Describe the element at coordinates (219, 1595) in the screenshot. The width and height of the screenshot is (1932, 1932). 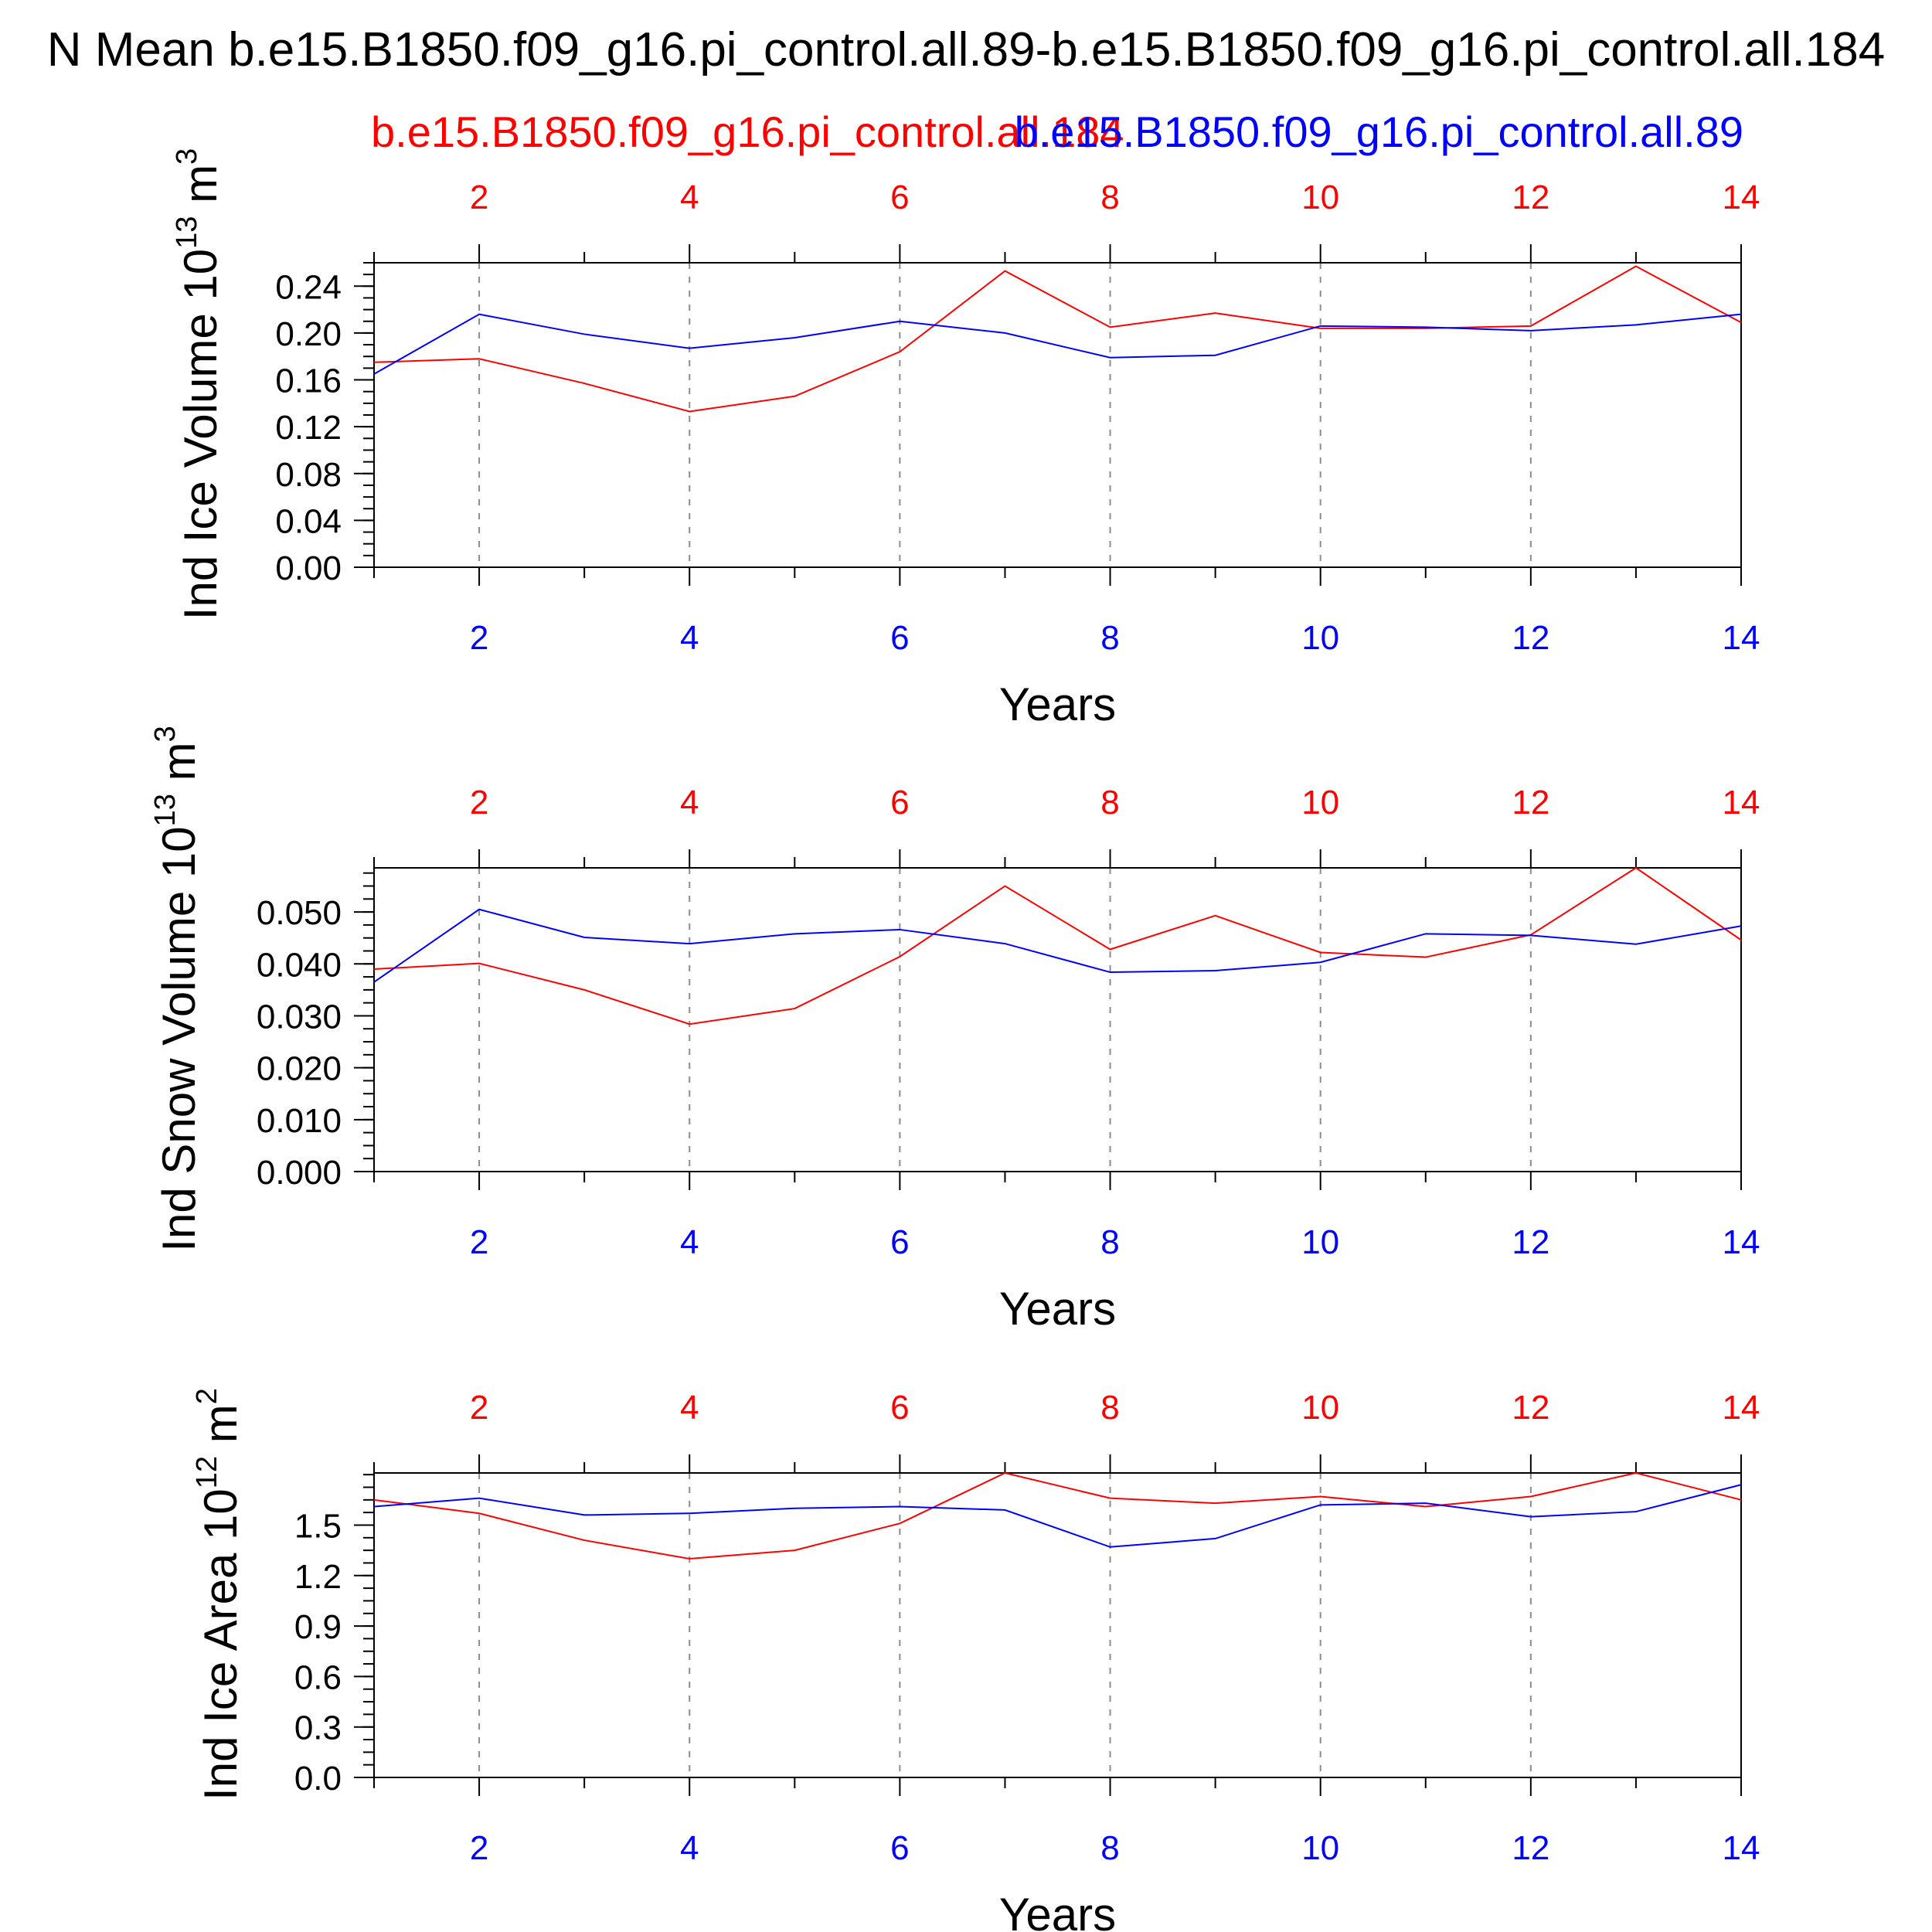
I see `y-axis-label: Ind Ice Area 1012 m2` at that location.